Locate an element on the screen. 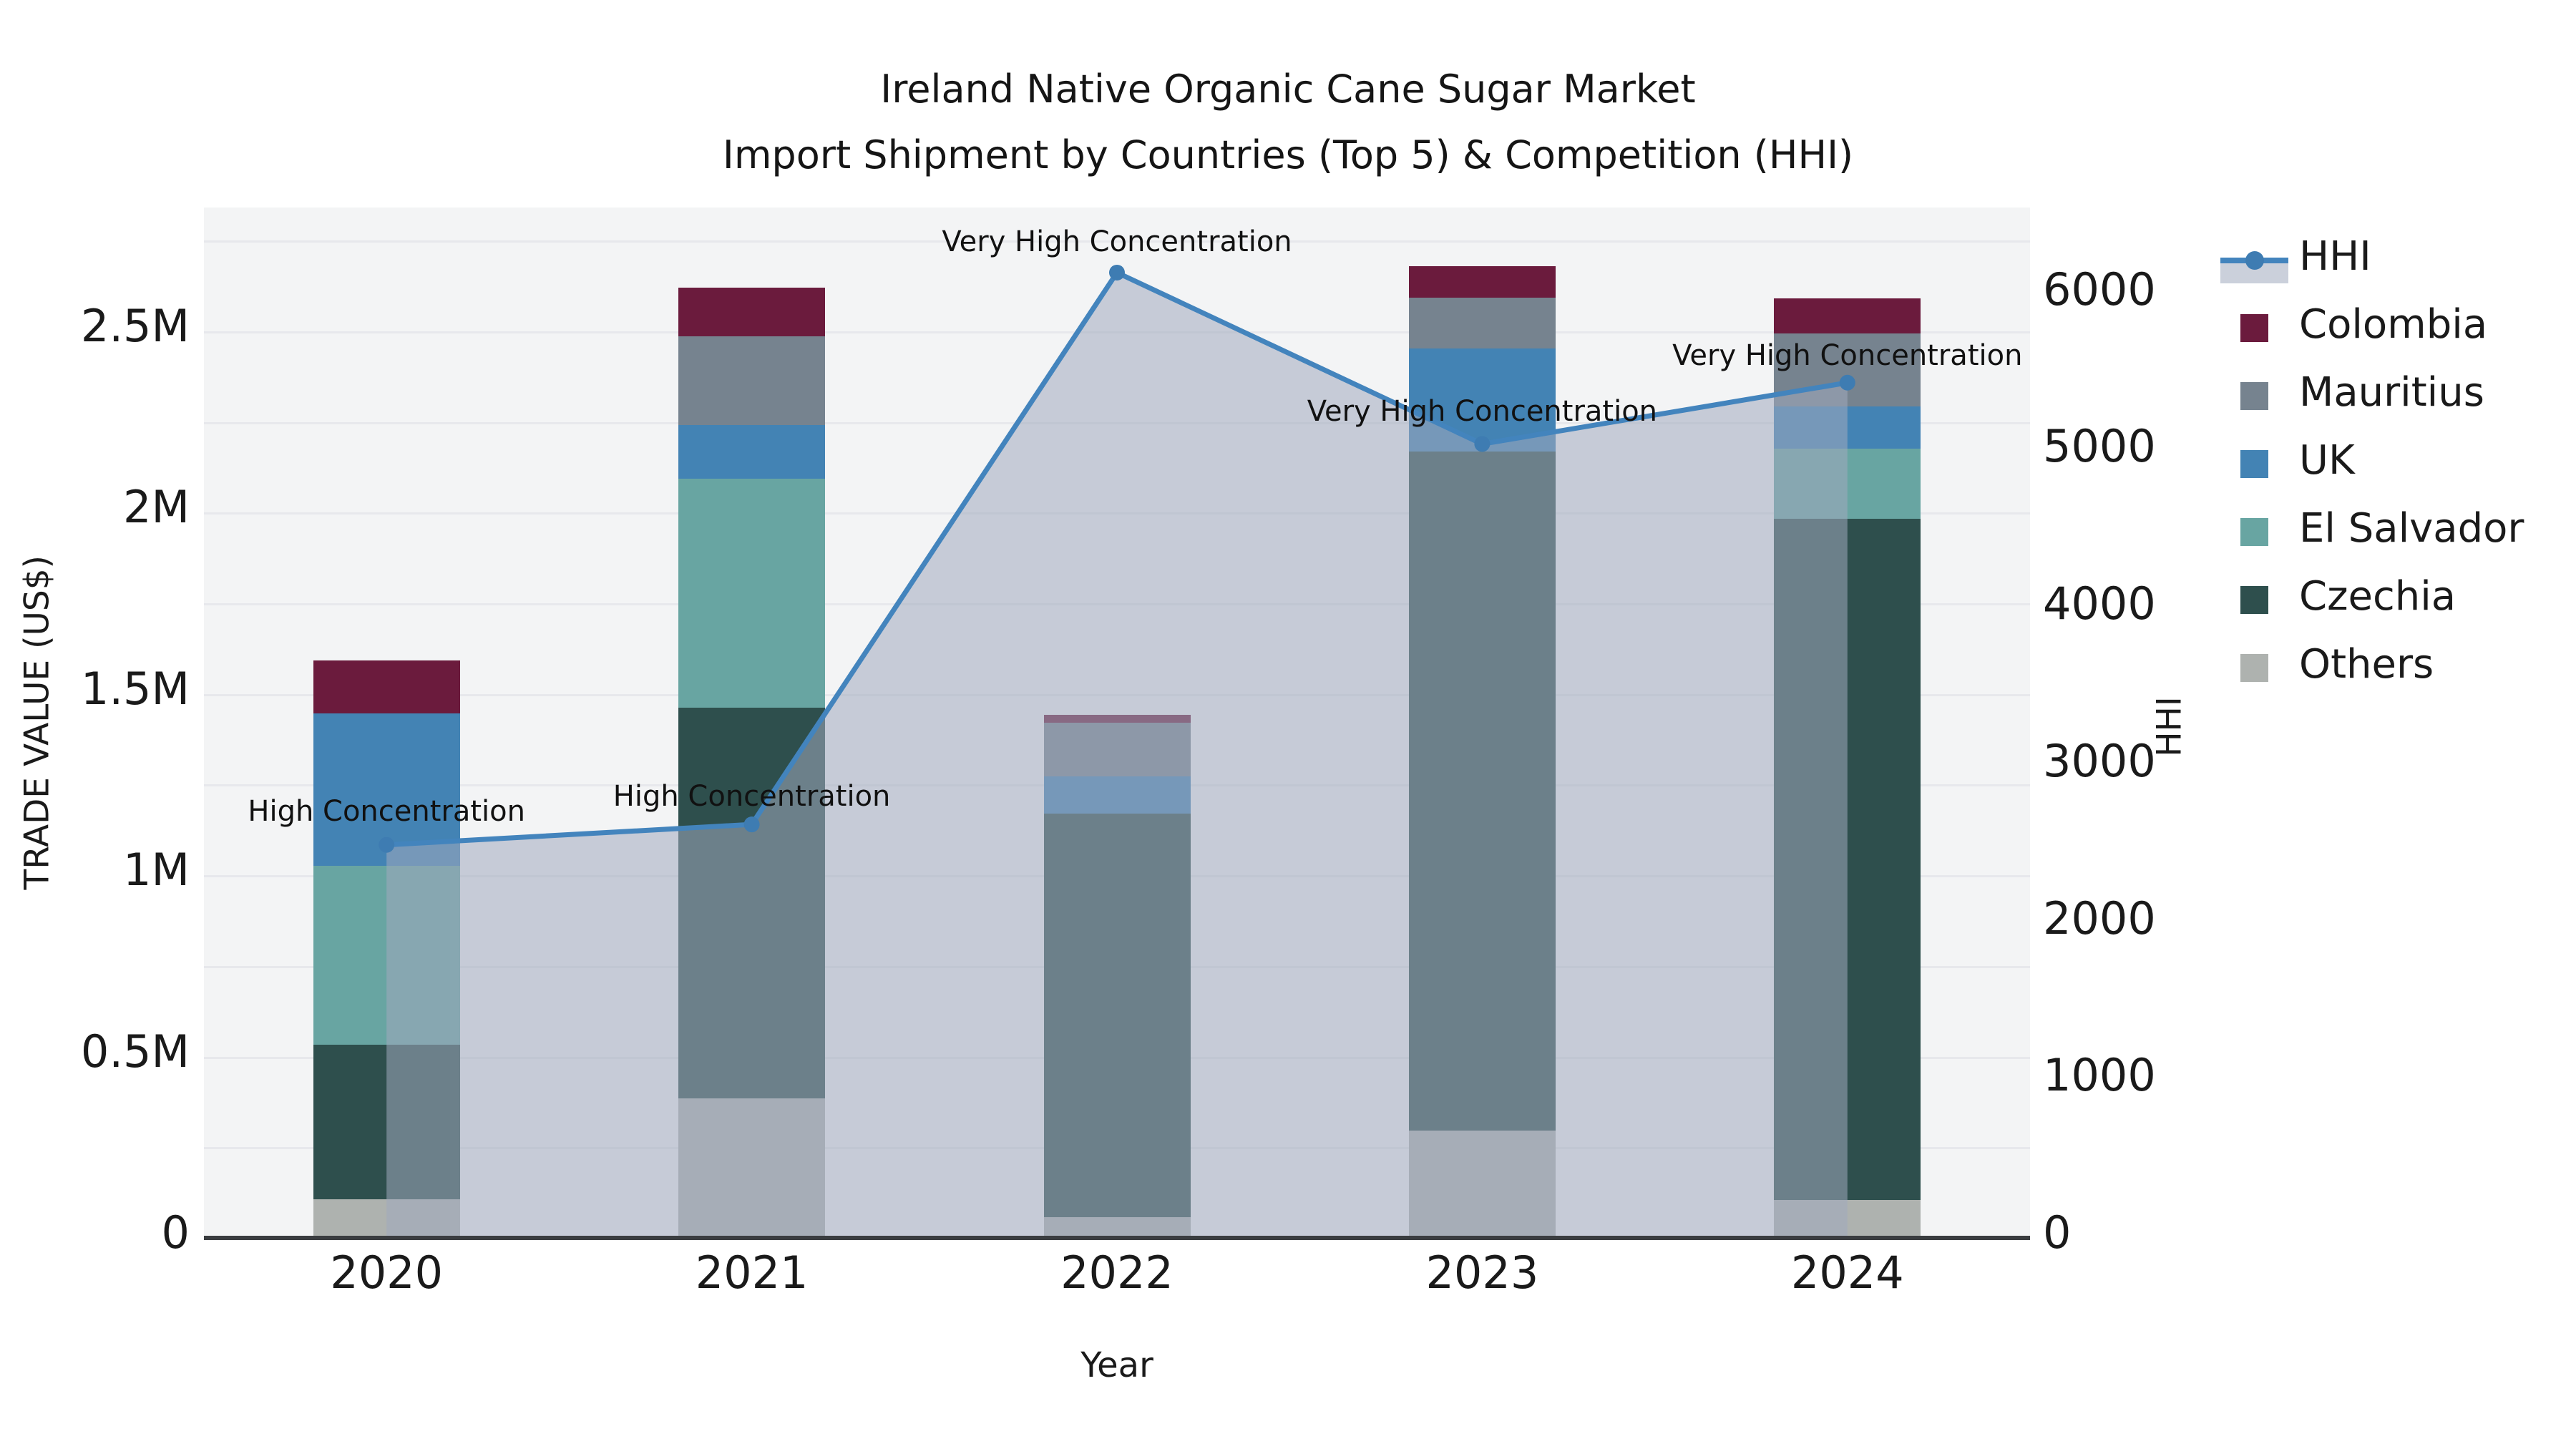  y-tick-right-6000: 6000 is located at coordinates (2099, 289).